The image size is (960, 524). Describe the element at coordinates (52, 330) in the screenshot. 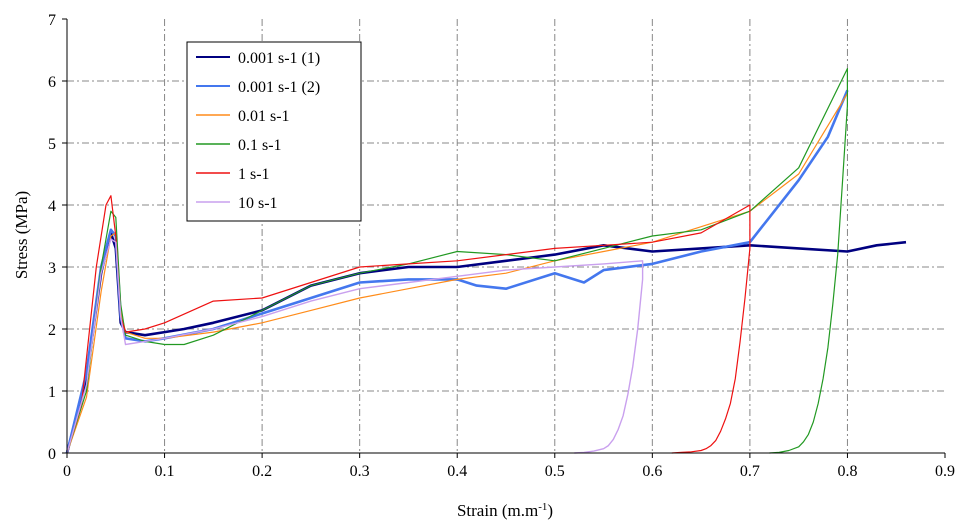

I see `y-tick-label: 2` at that location.